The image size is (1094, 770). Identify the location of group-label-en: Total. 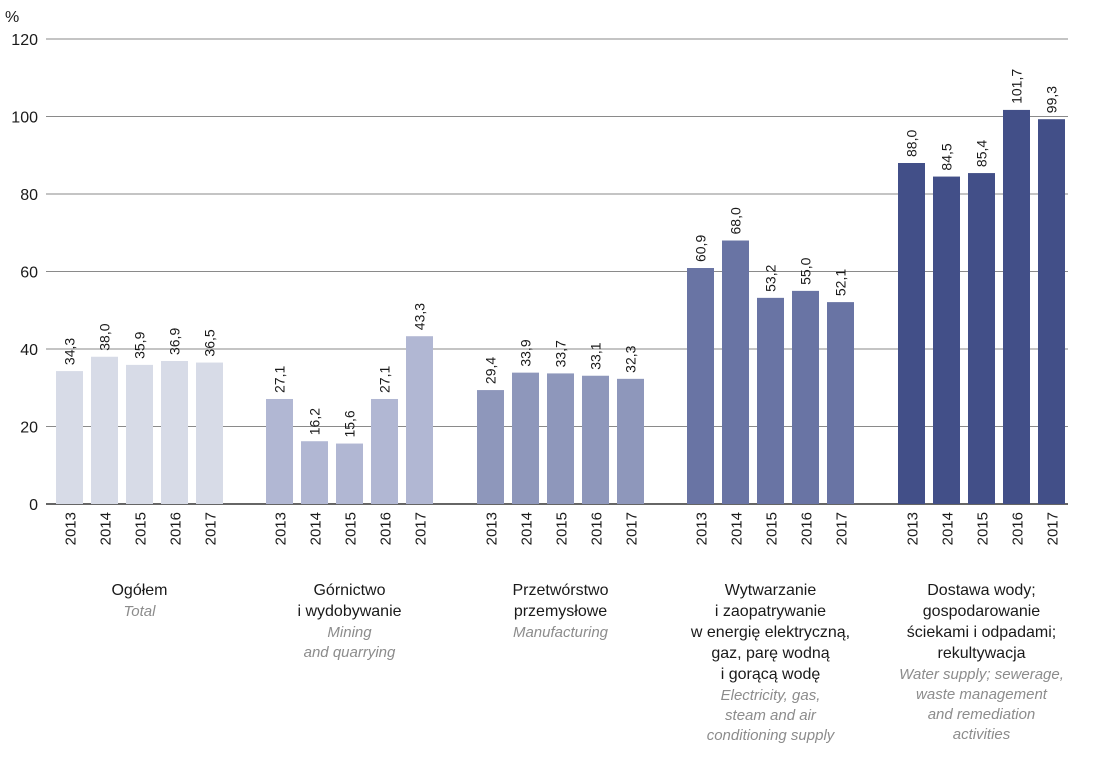
(140, 611).